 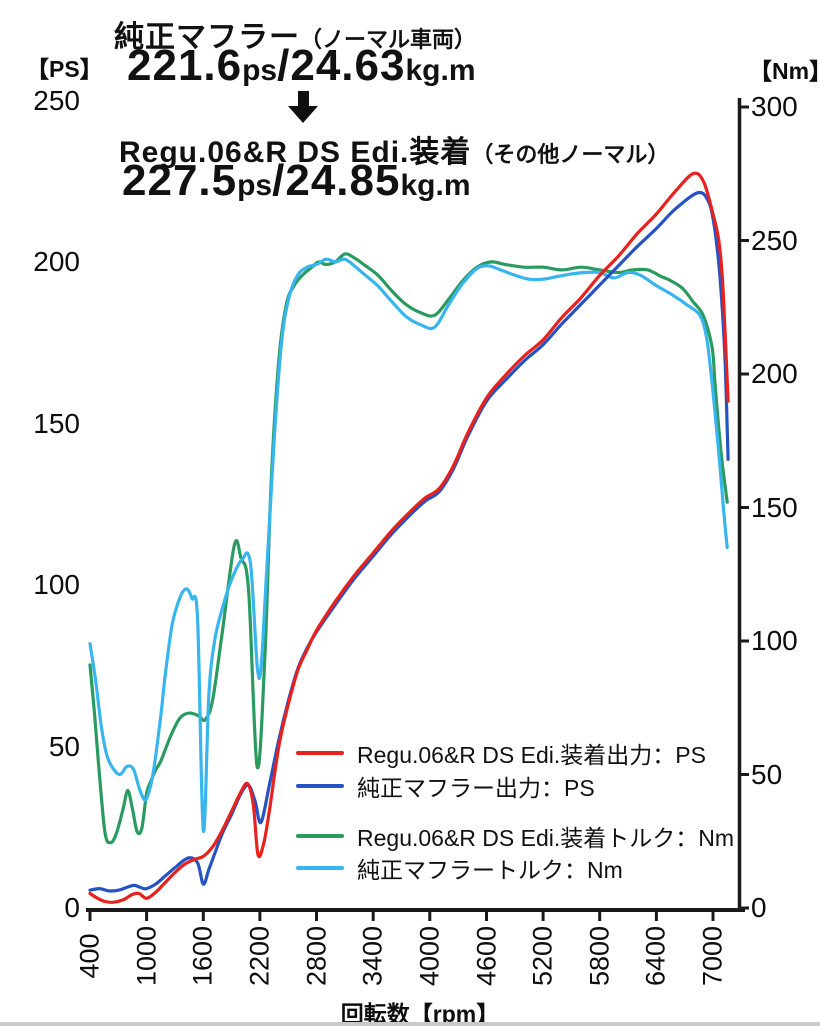 I want to click on before-ps-value: 221.6, so click(x=185, y=65).